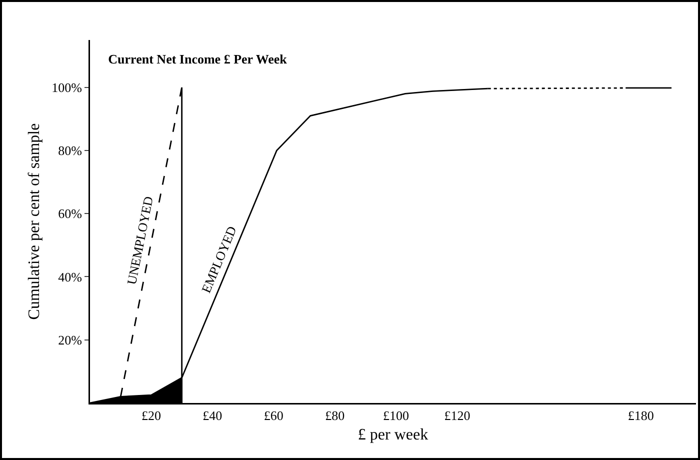 Image resolution: width=700 pixels, height=460 pixels. Describe the element at coordinates (34, 221) in the screenshot. I see `y-axis-title: Cumulative per cent of sample` at that location.